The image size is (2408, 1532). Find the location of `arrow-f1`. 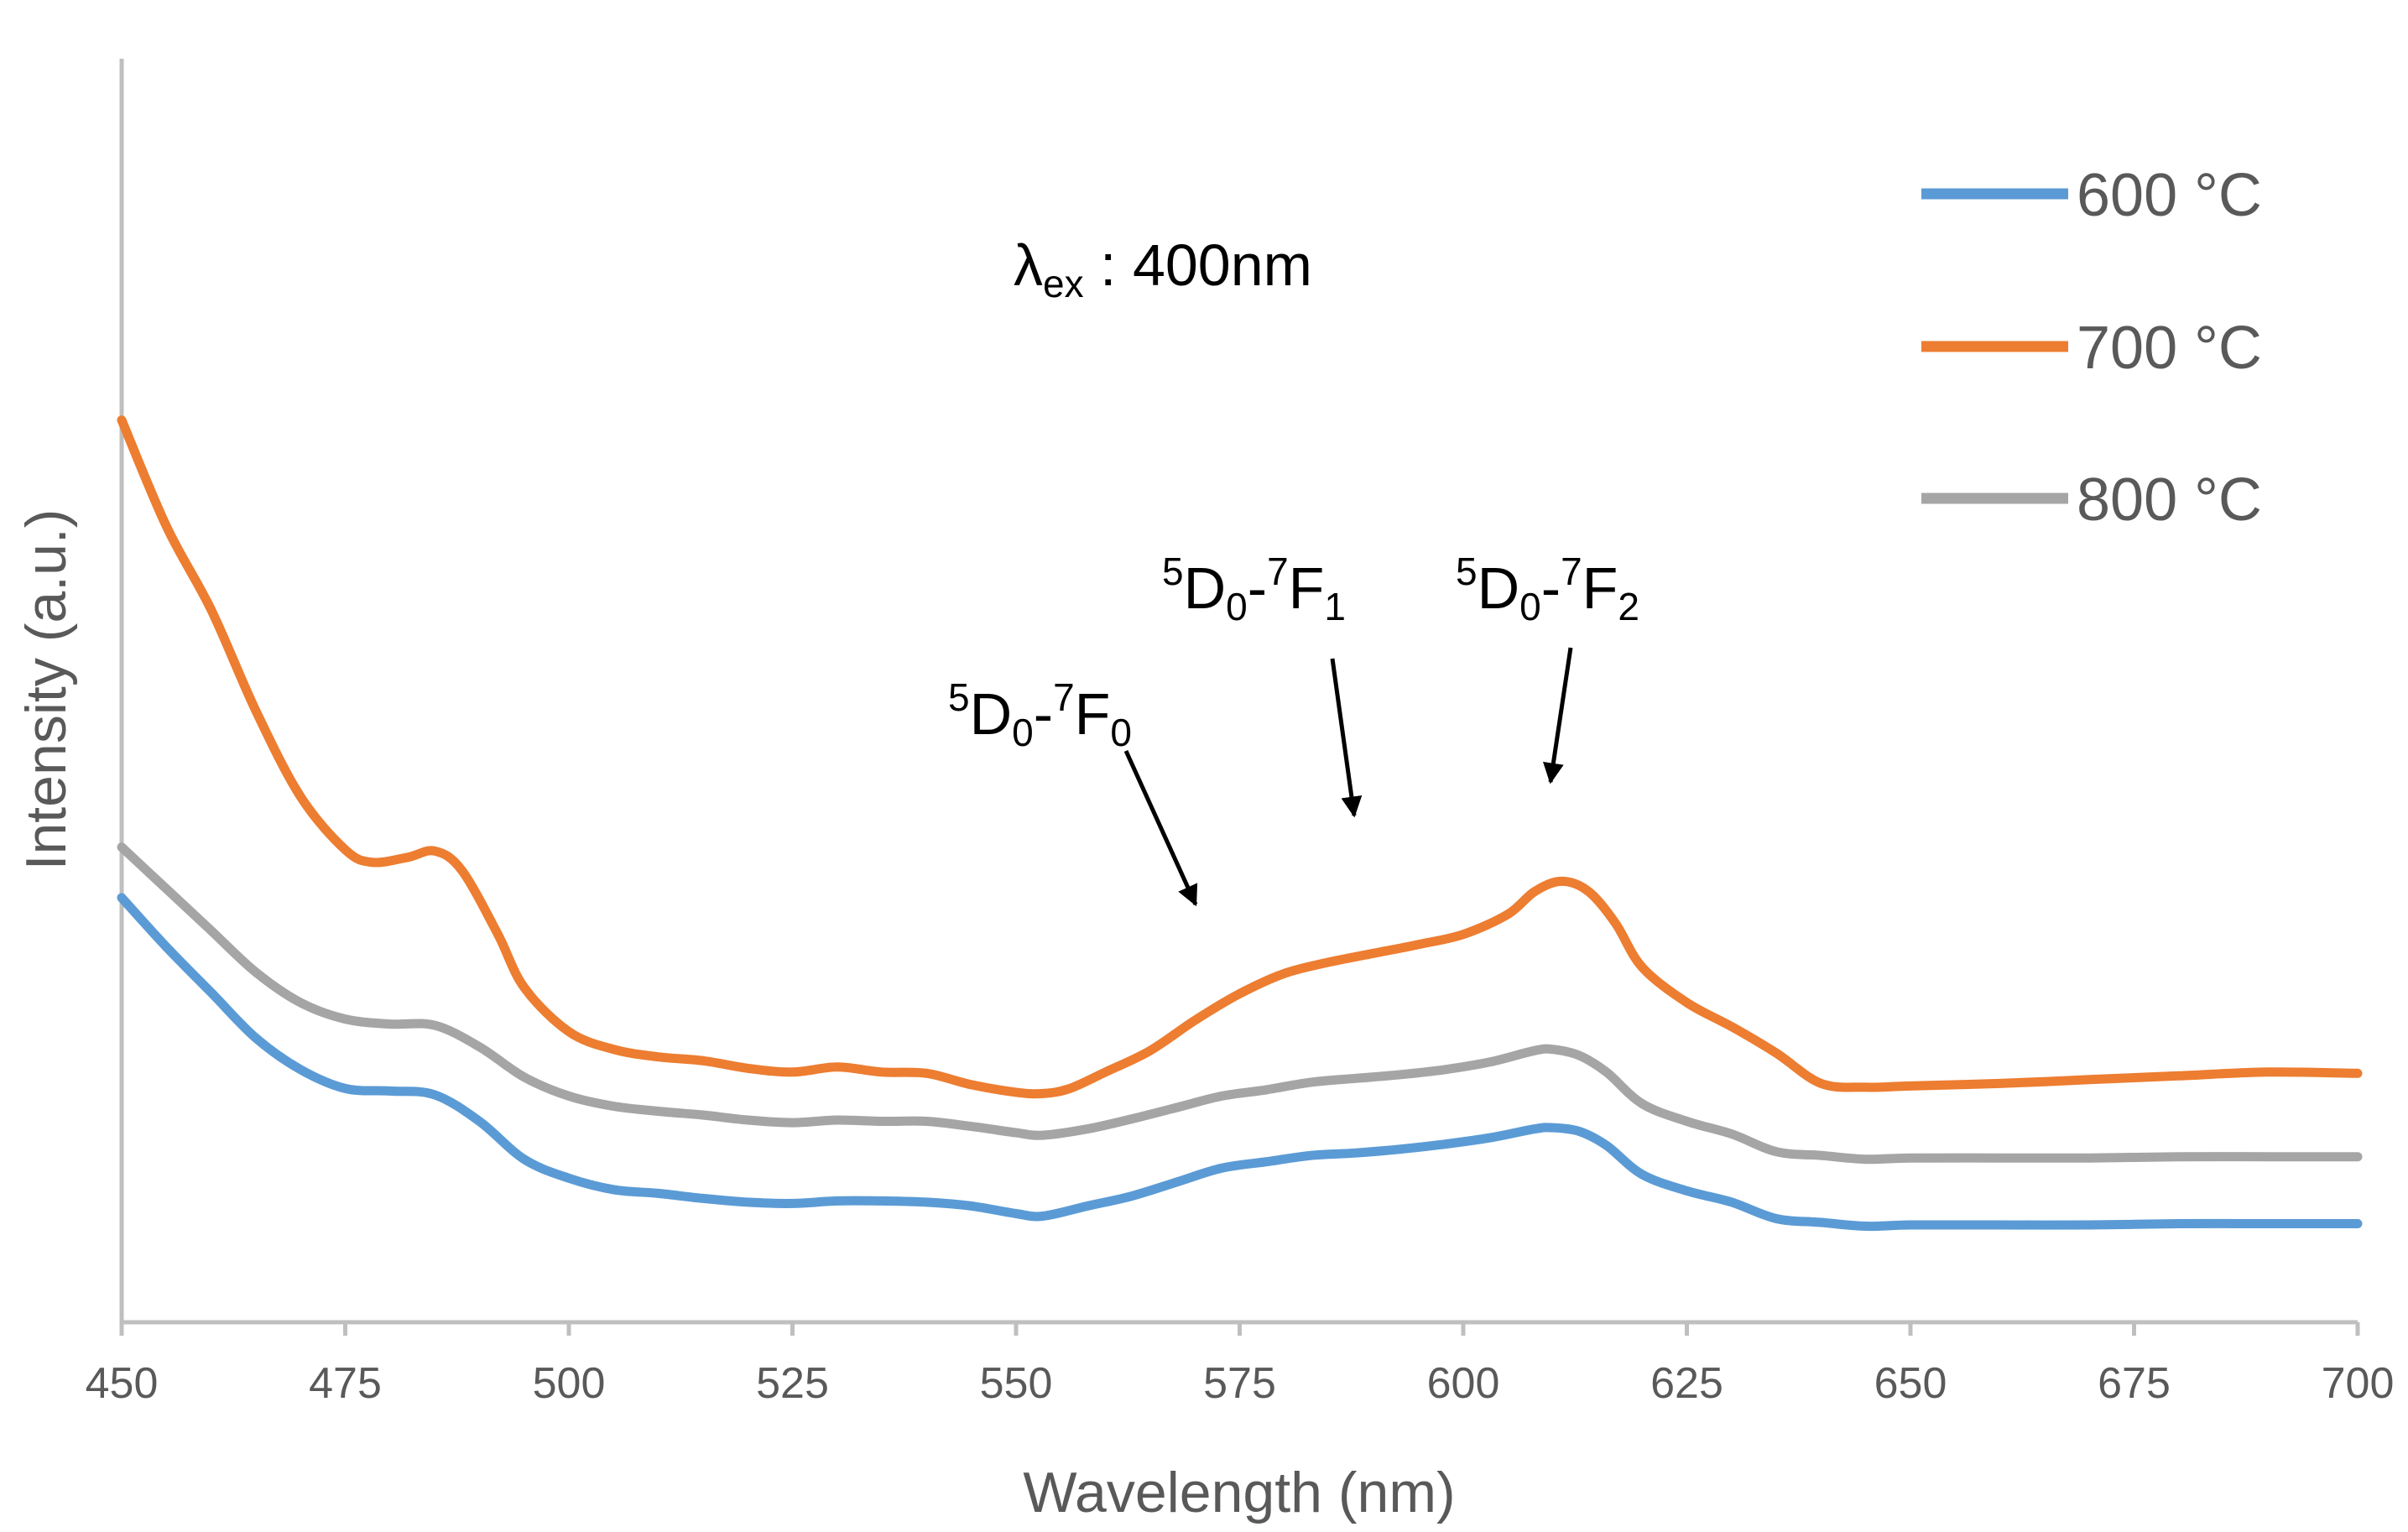

arrow-f1 is located at coordinates (1346, 738).